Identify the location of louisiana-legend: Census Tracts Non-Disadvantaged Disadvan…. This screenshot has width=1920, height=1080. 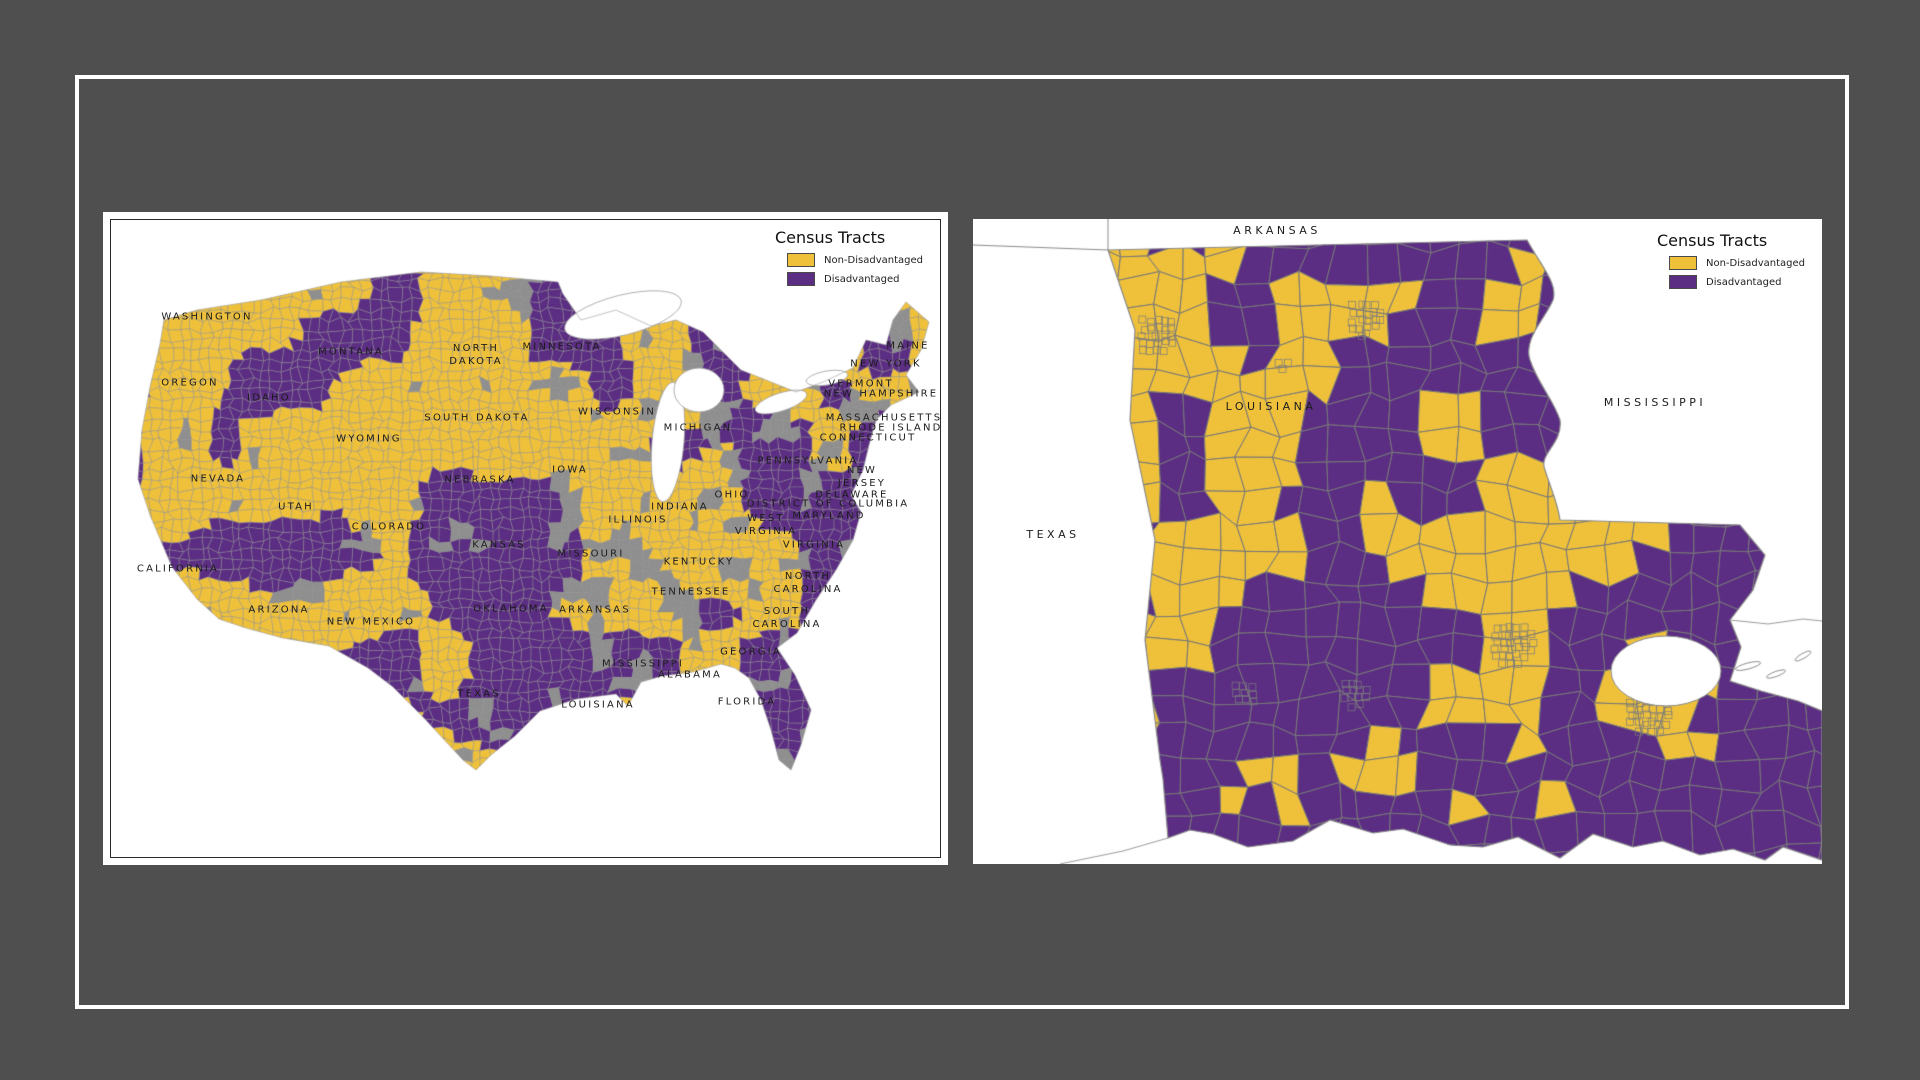
(1731, 262).